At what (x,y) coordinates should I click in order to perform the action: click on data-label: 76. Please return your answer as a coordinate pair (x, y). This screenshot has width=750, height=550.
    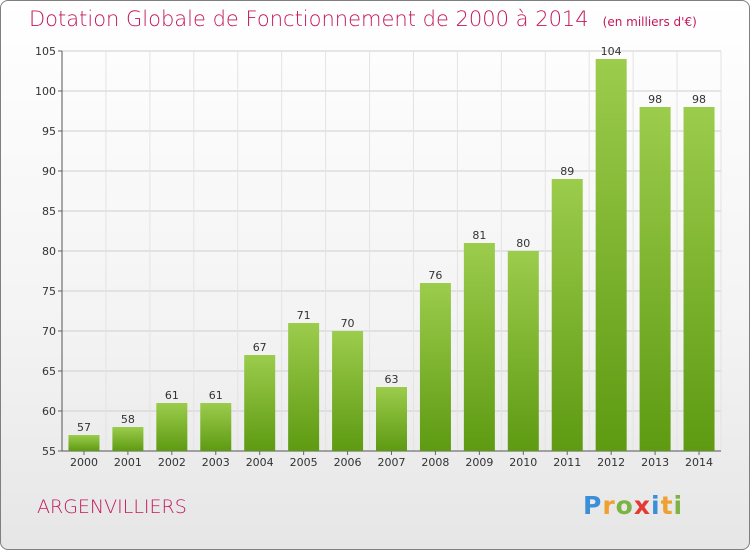
    Looking at the image, I should click on (435, 275).